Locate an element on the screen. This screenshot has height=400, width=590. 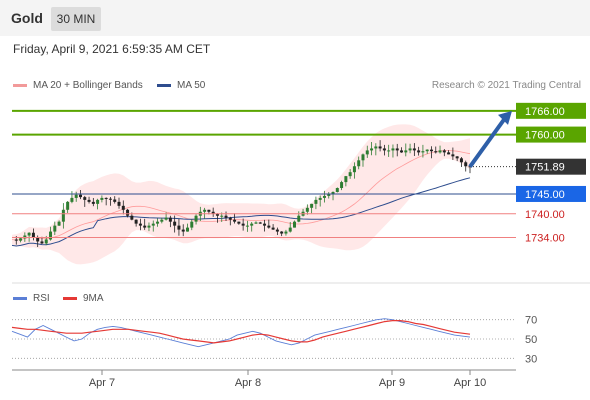
rsi-swatch is located at coordinates (20, 298).